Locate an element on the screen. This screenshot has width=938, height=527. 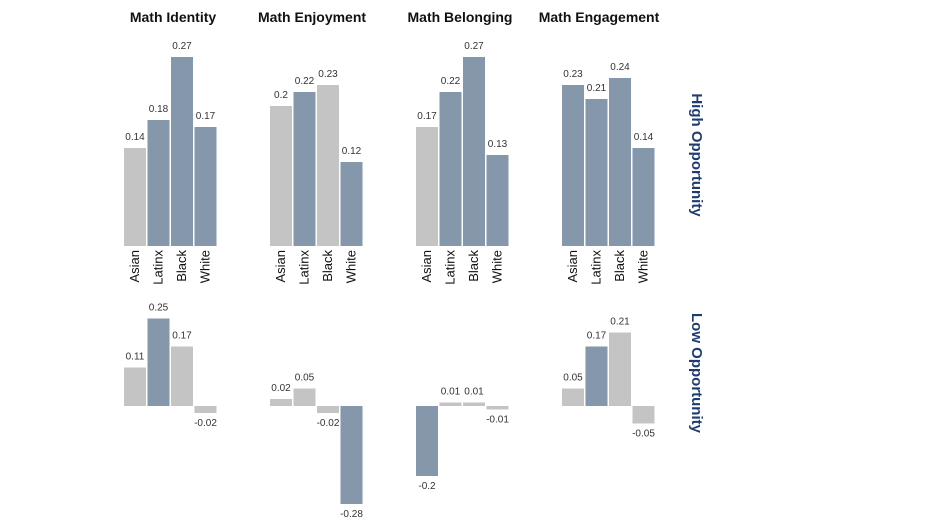
panel-title: Math Engagement is located at coordinates (599, 17).